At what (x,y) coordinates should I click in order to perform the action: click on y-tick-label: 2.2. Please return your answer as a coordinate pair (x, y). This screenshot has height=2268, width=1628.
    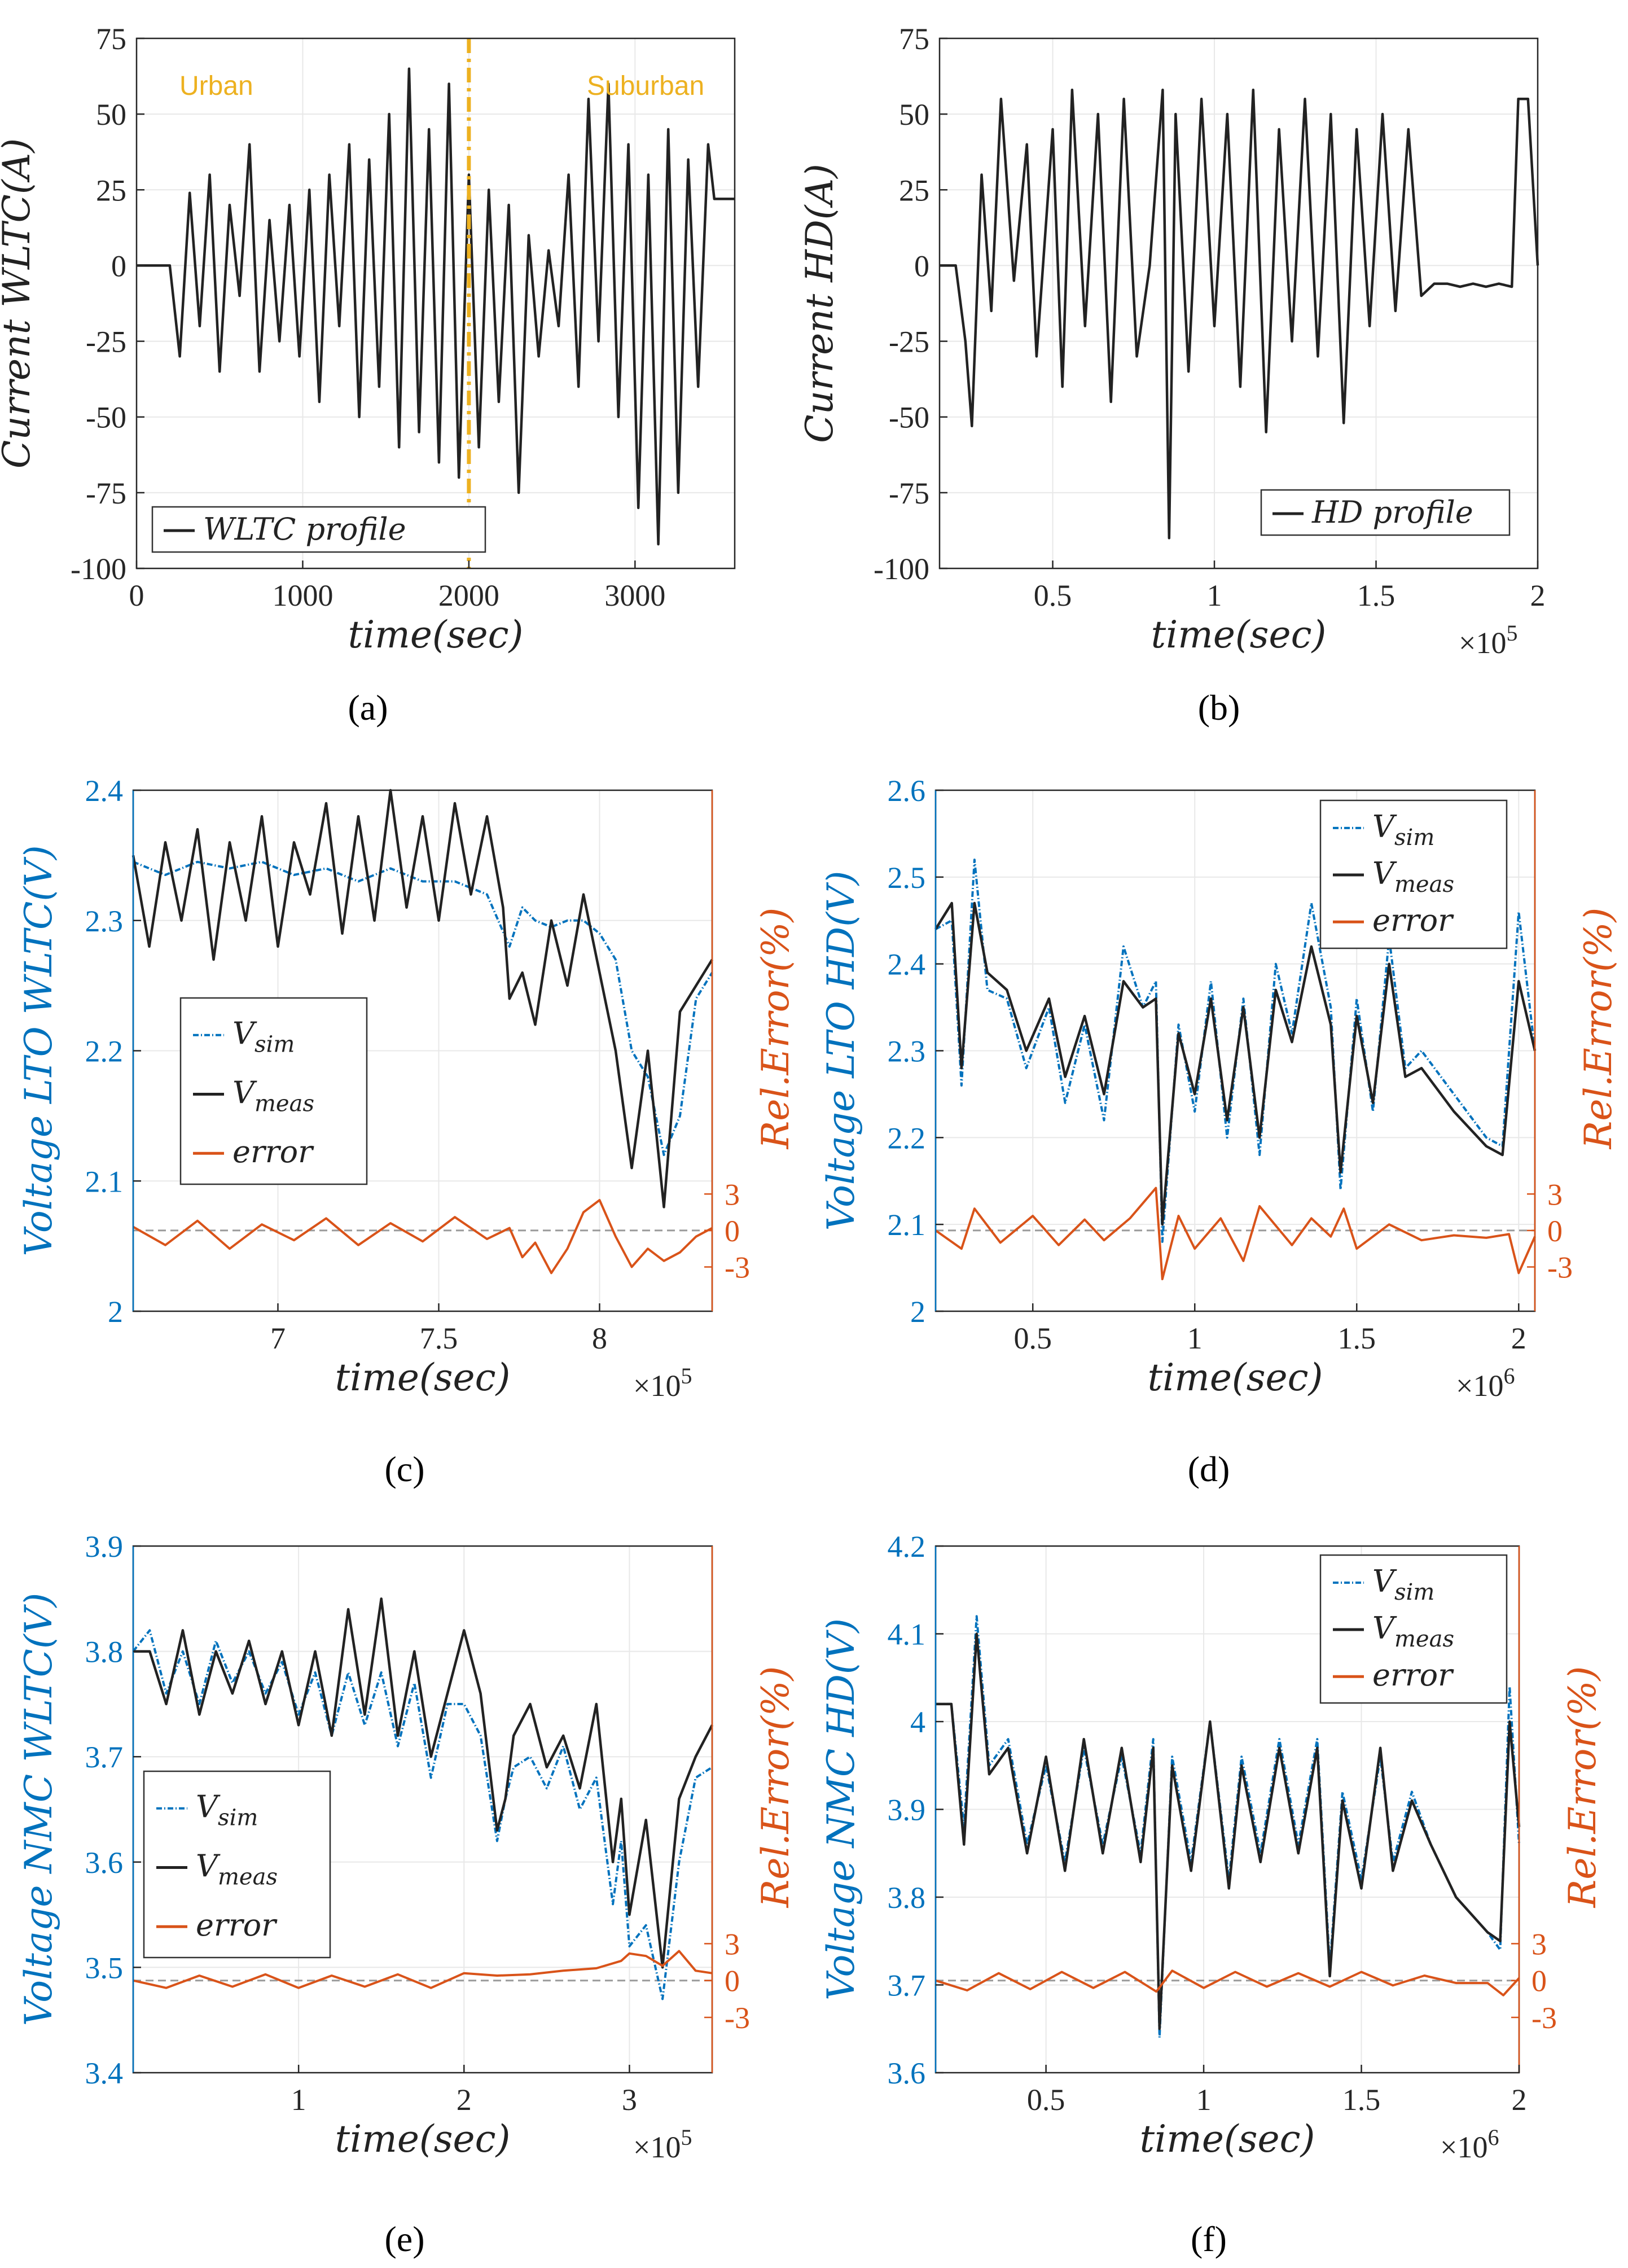
    Looking at the image, I should click on (104, 1052).